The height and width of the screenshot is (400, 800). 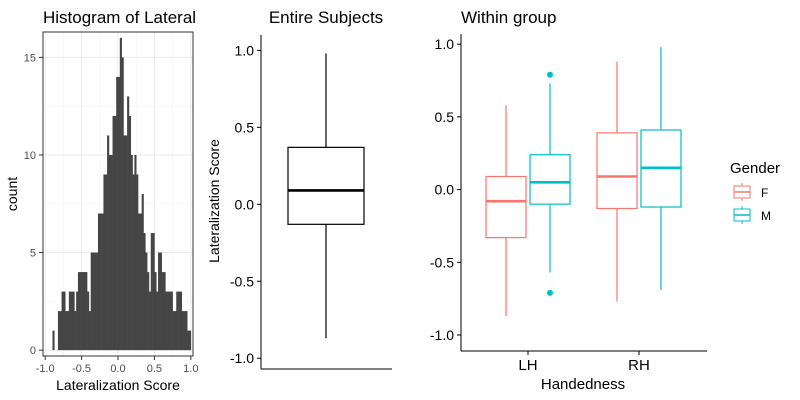 I want to click on entire-subjects-y-ticks: -1.0 -0.5 0.0 0.5 1.0, so click(x=245, y=204).